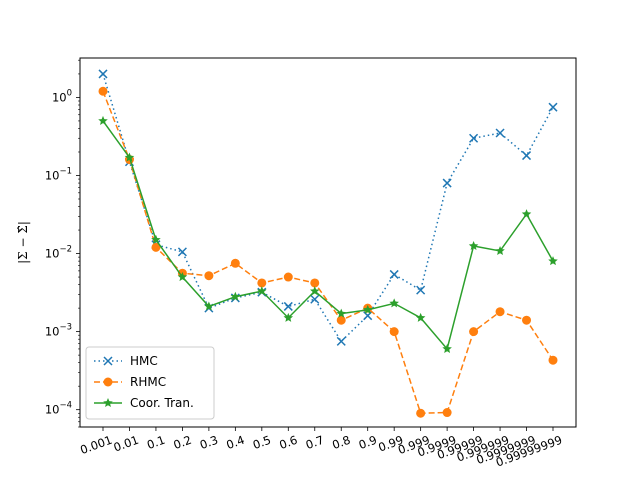 This screenshot has height=480, width=640. I want to click on x-tick-label-2: 0.1, so click(156, 442).